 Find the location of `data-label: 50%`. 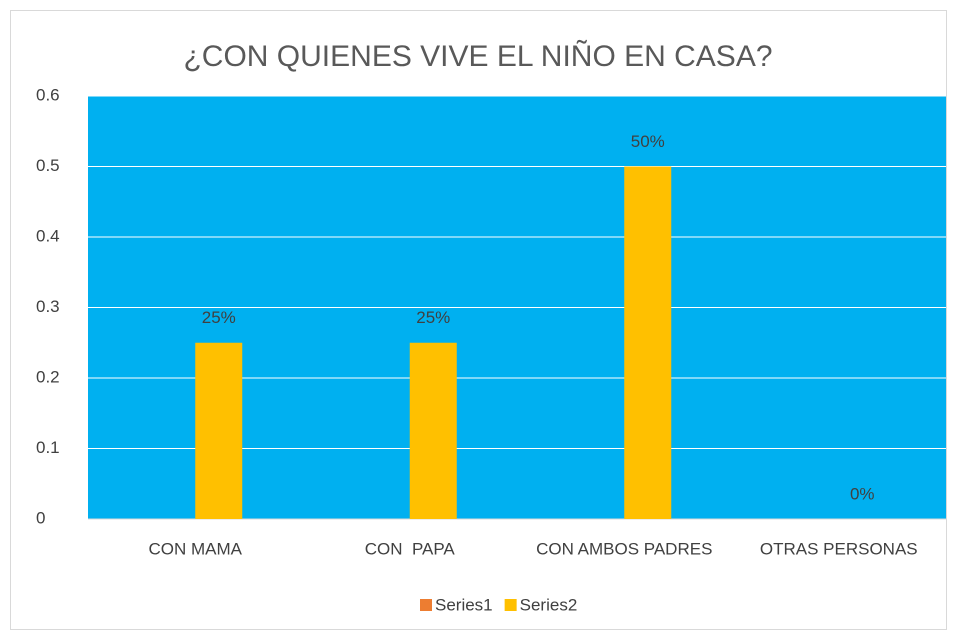

data-label: 50% is located at coordinates (648, 141).